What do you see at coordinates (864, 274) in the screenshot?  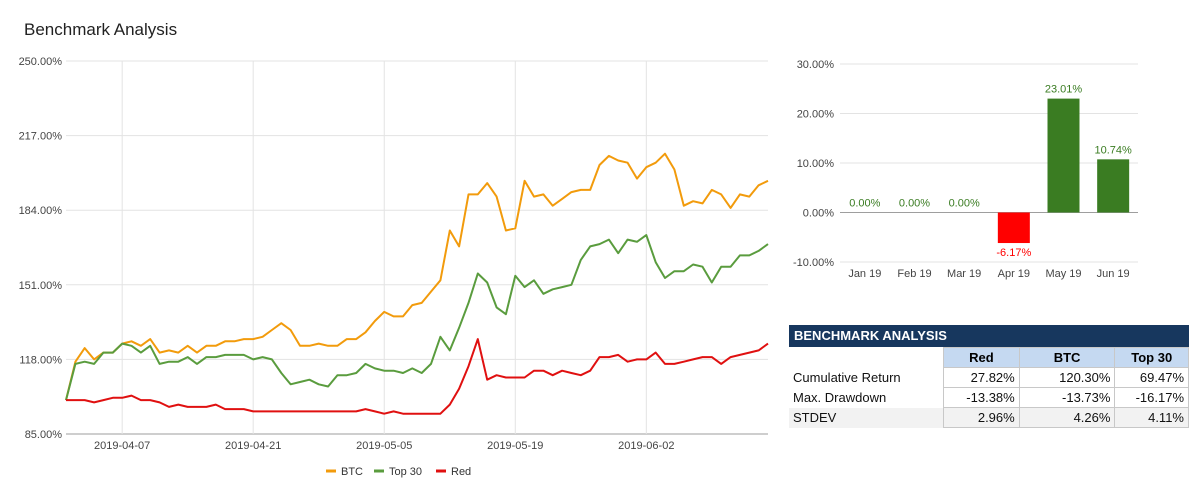 I see `bar-category-label: Jan 19` at bounding box center [864, 274].